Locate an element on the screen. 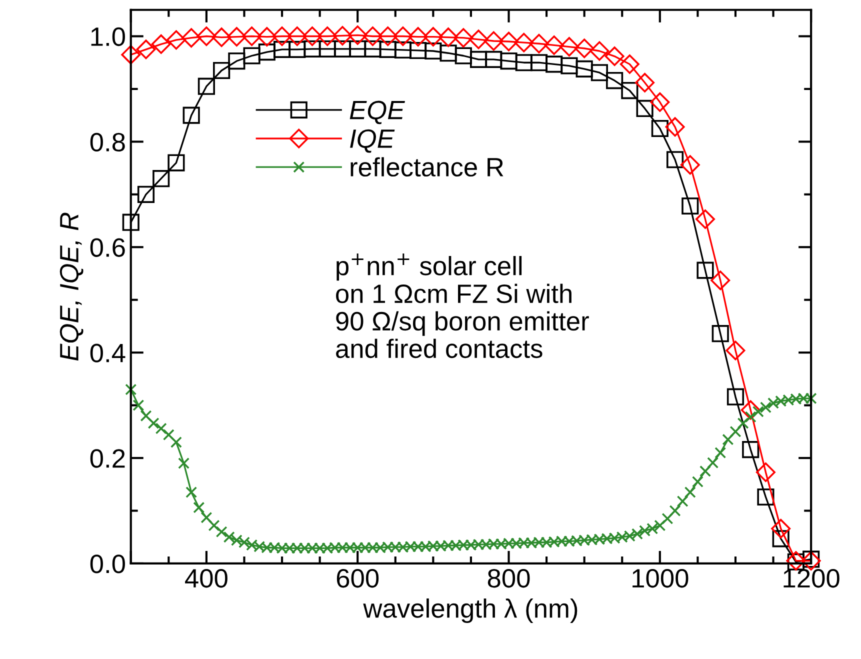 This screenshot has height=659, width=861. x-tick-label: 800 is located at coordinates (509, 578).